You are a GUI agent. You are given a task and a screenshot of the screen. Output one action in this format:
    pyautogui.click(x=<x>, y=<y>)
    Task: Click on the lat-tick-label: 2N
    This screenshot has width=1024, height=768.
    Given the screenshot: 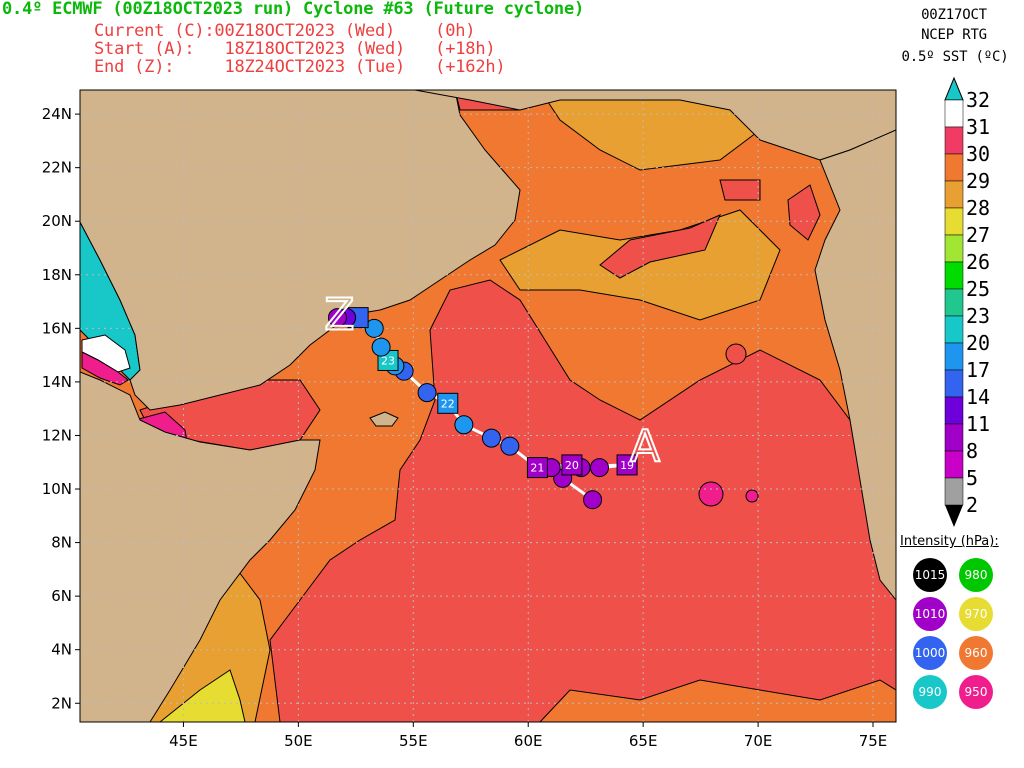 What is the action you would take?
    pyautogui.click(x=61, y=703)
    